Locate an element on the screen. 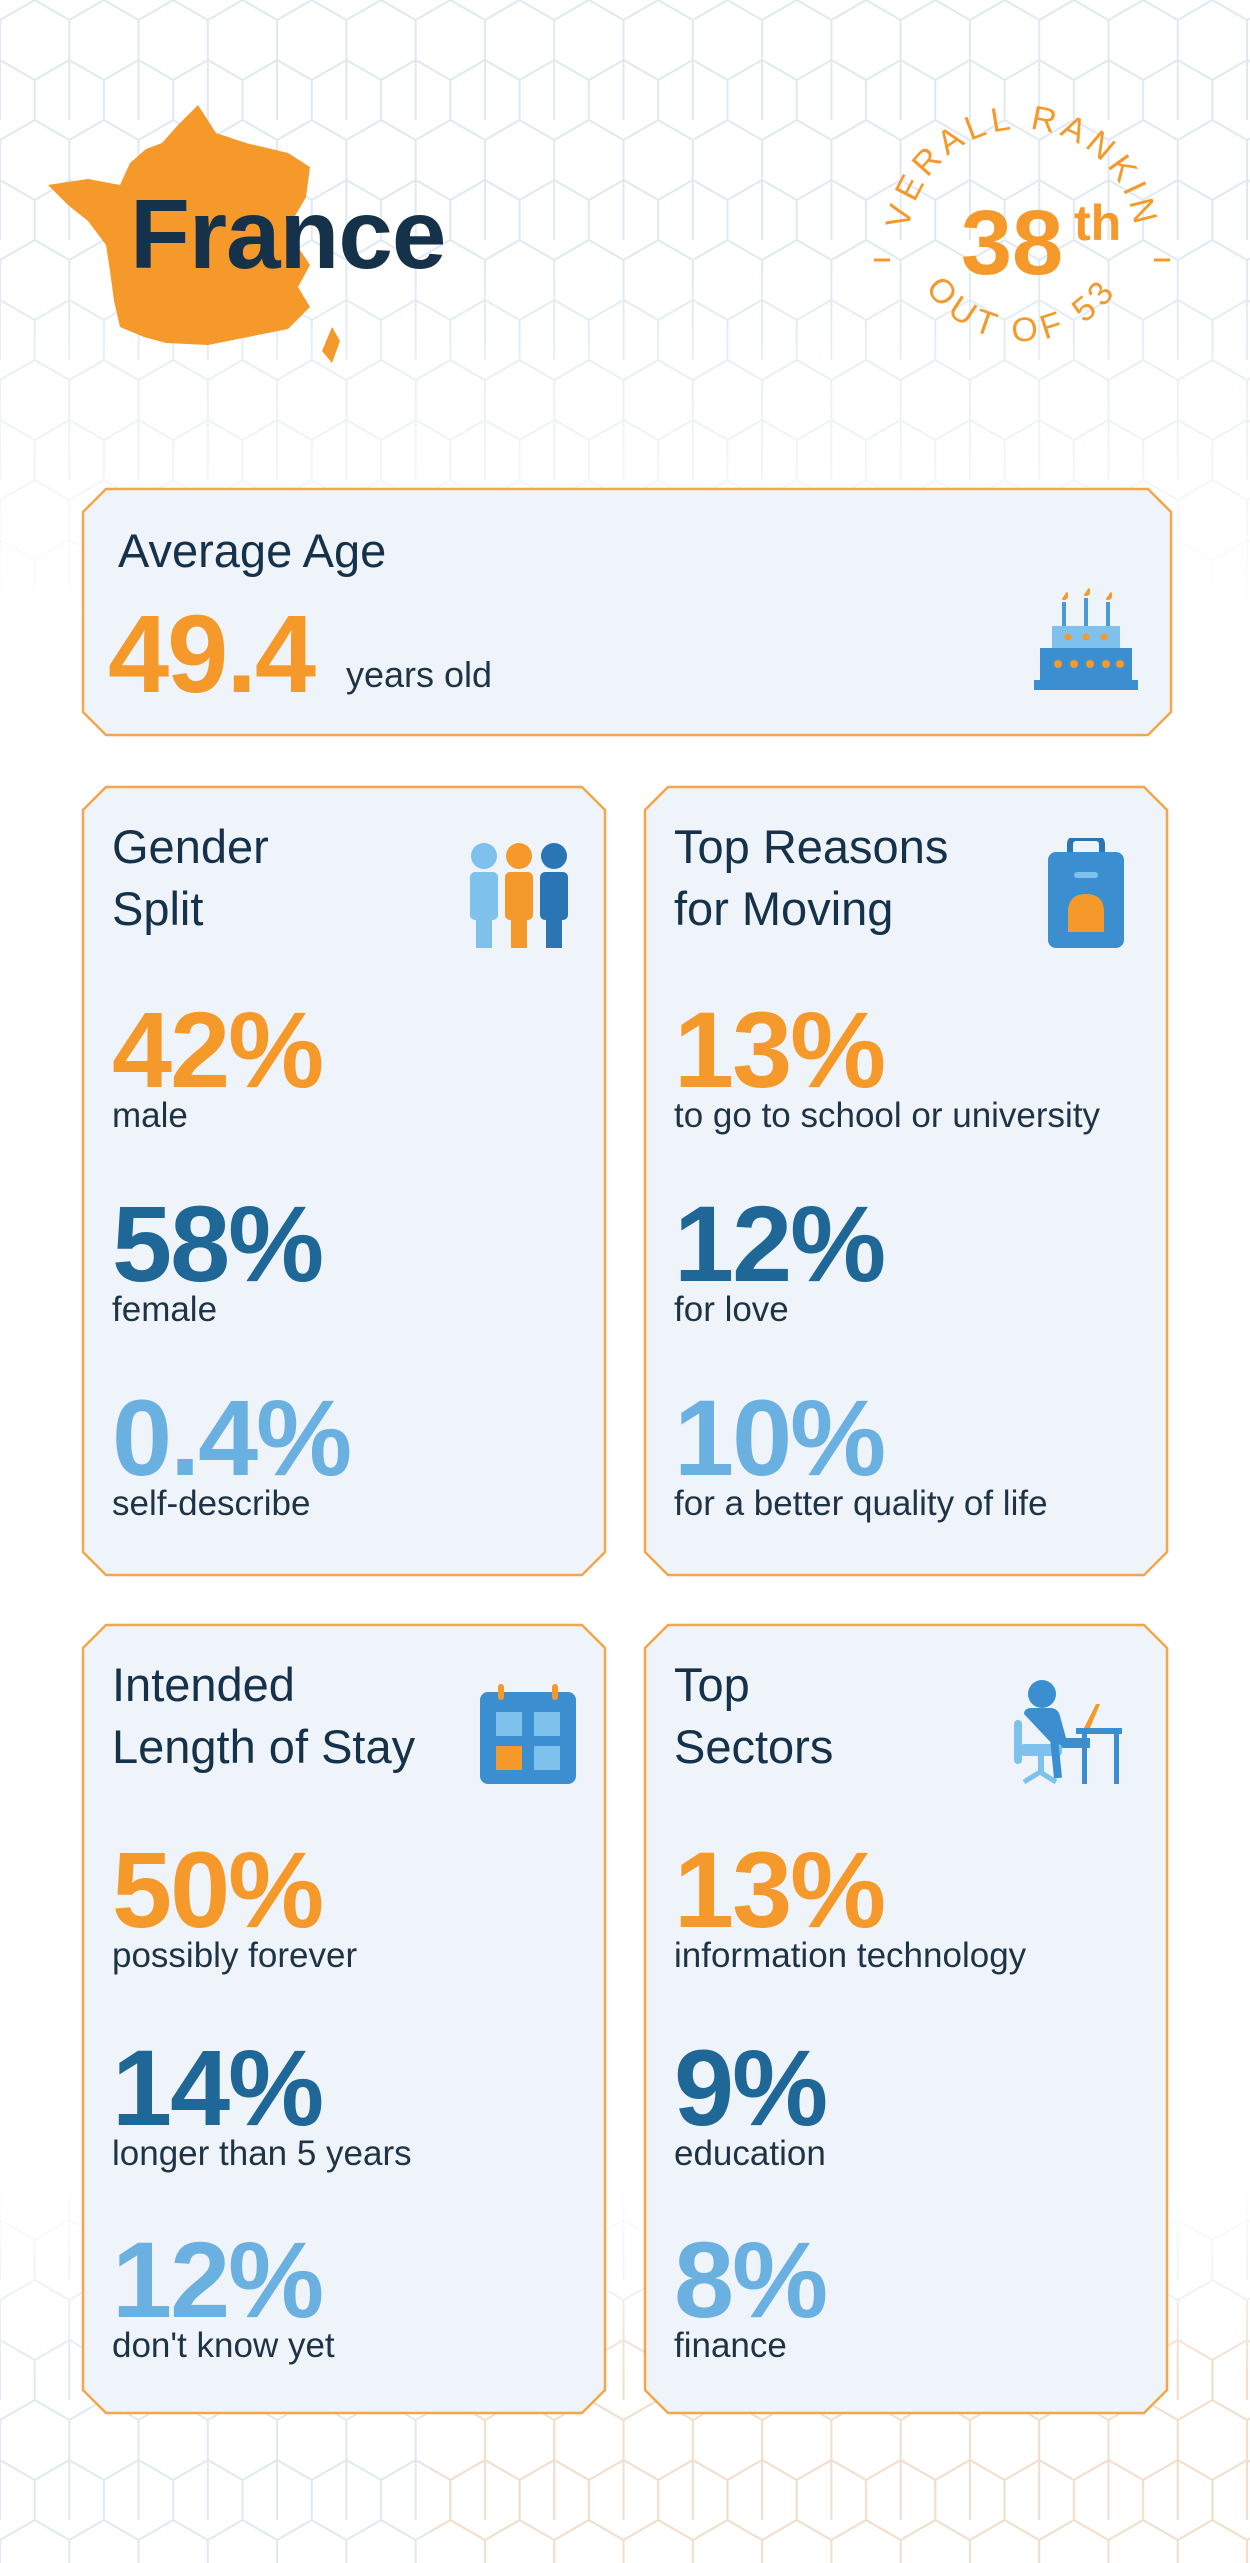 The image size is (1250, 2563). gender-split-title-line1: Gender is located at coordinates (190, 846).